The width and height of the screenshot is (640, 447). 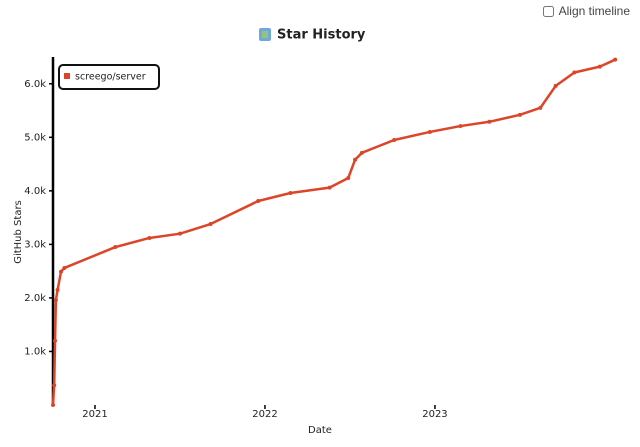 What do you see at coordinates (94, 414) in the screenshot?
I see `x-tick-label: 2021` at bounding box center [94, 414].